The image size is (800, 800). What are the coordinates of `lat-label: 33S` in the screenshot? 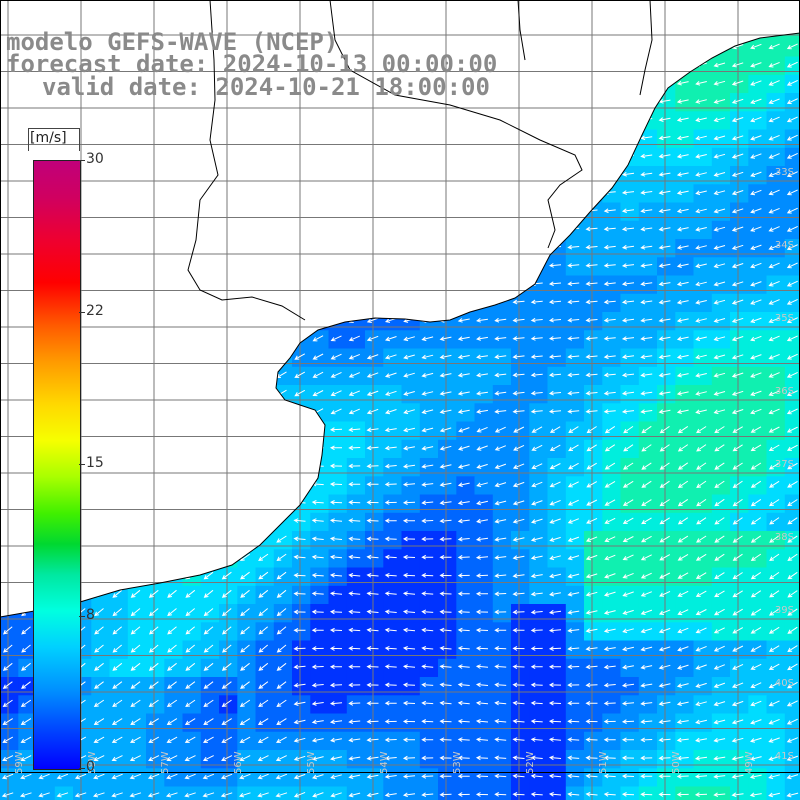 It's located at (784, 172).